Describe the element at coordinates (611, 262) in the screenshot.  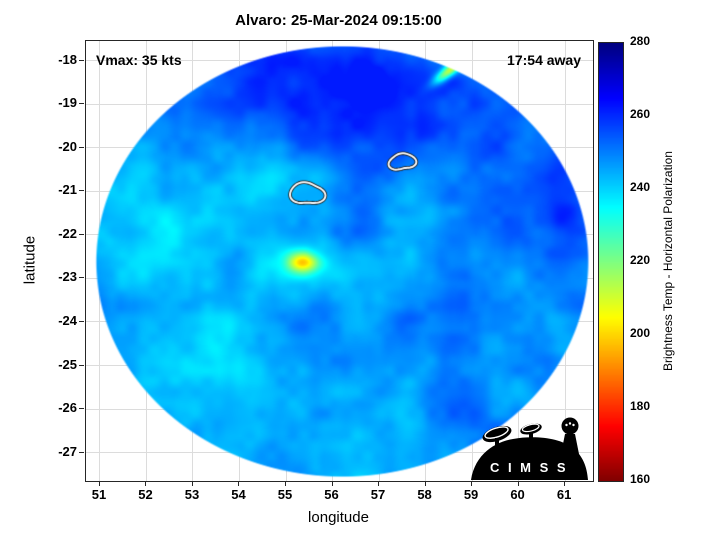
I see `colorbar` at that location.